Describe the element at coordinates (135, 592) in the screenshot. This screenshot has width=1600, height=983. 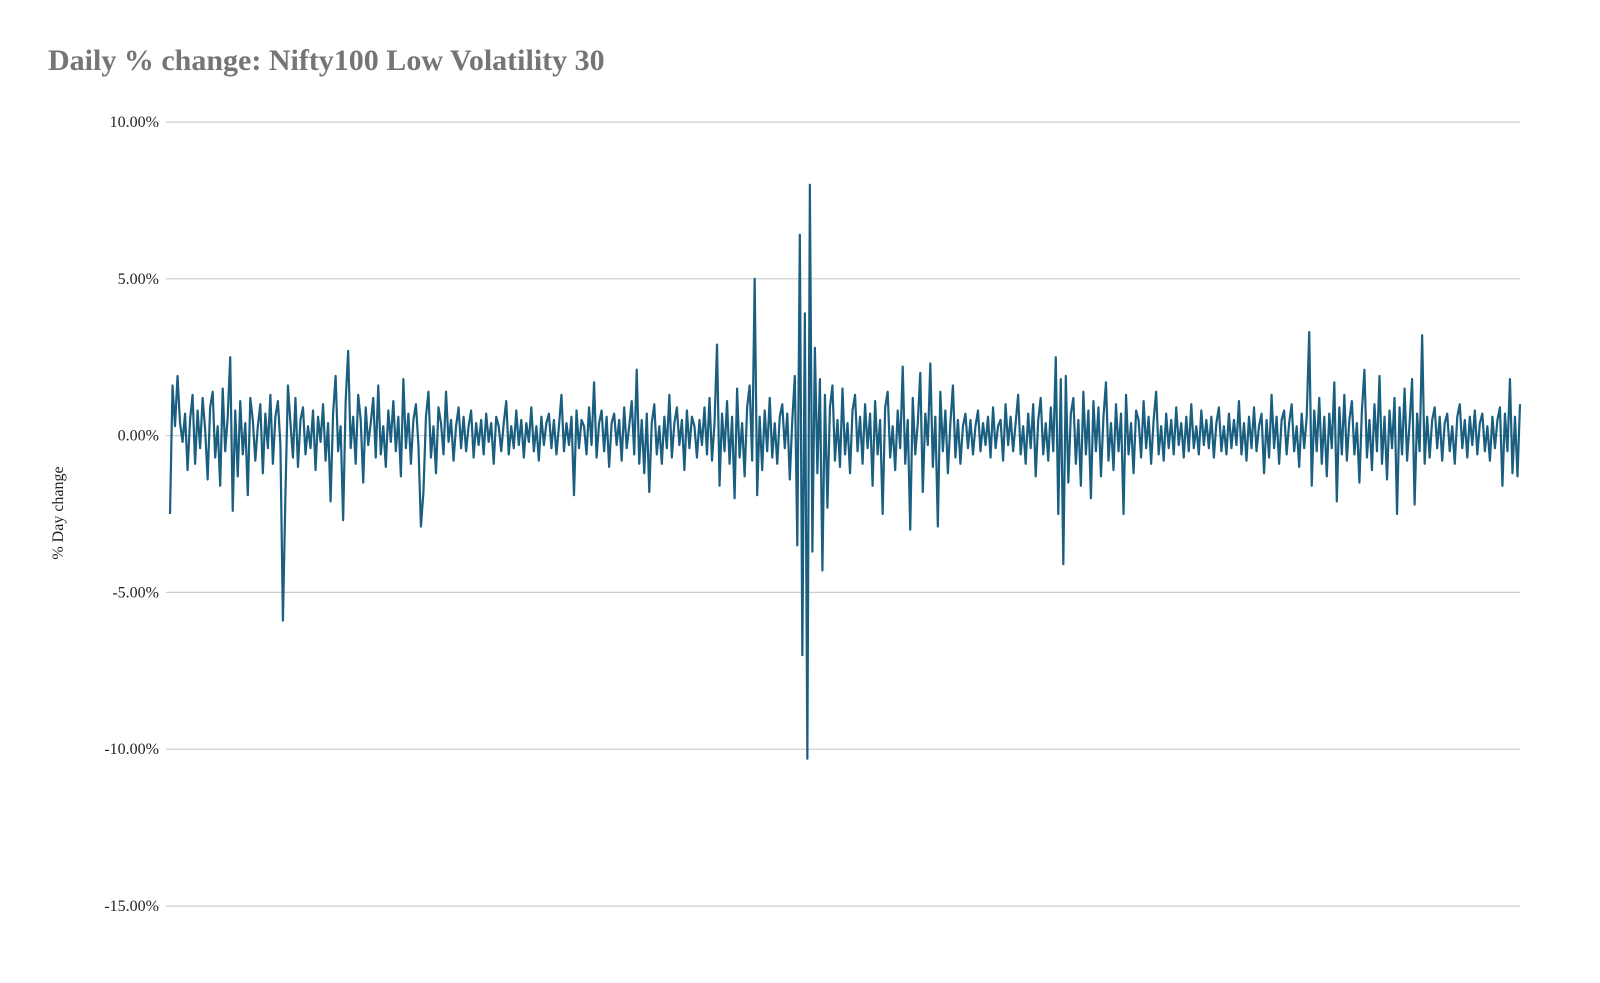
I see `y-tick-label: -5.00%` at that location.